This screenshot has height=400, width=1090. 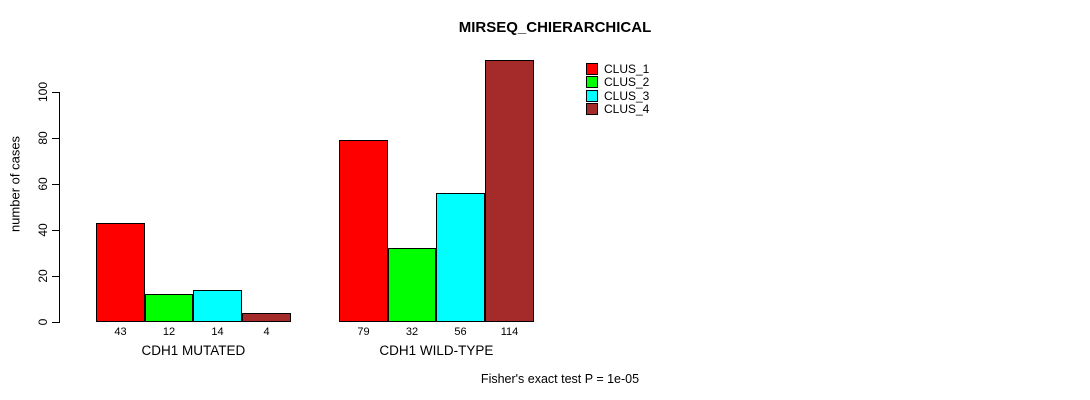 I want to click on y-axis-title: number of cases, so click(x=15, y=184).